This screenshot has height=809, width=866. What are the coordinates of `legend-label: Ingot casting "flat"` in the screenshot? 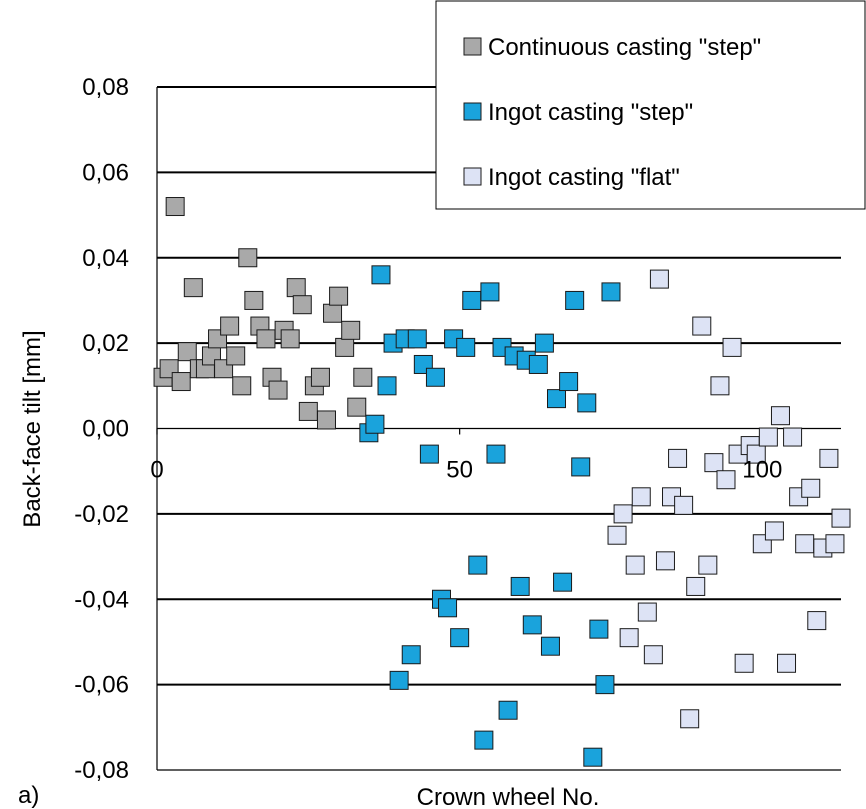 It's located at (584, 177).